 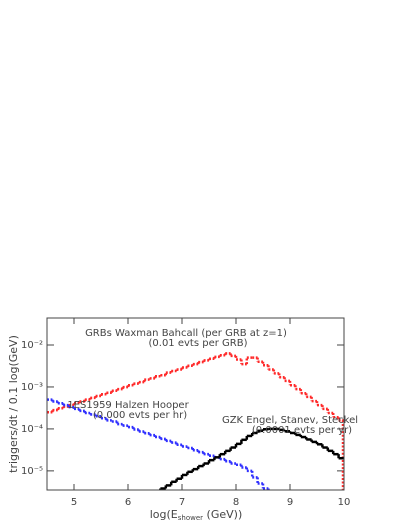 I want to click on series-annotation: 1ES1959 Halzen Hooper, so click(x=128, y=405).